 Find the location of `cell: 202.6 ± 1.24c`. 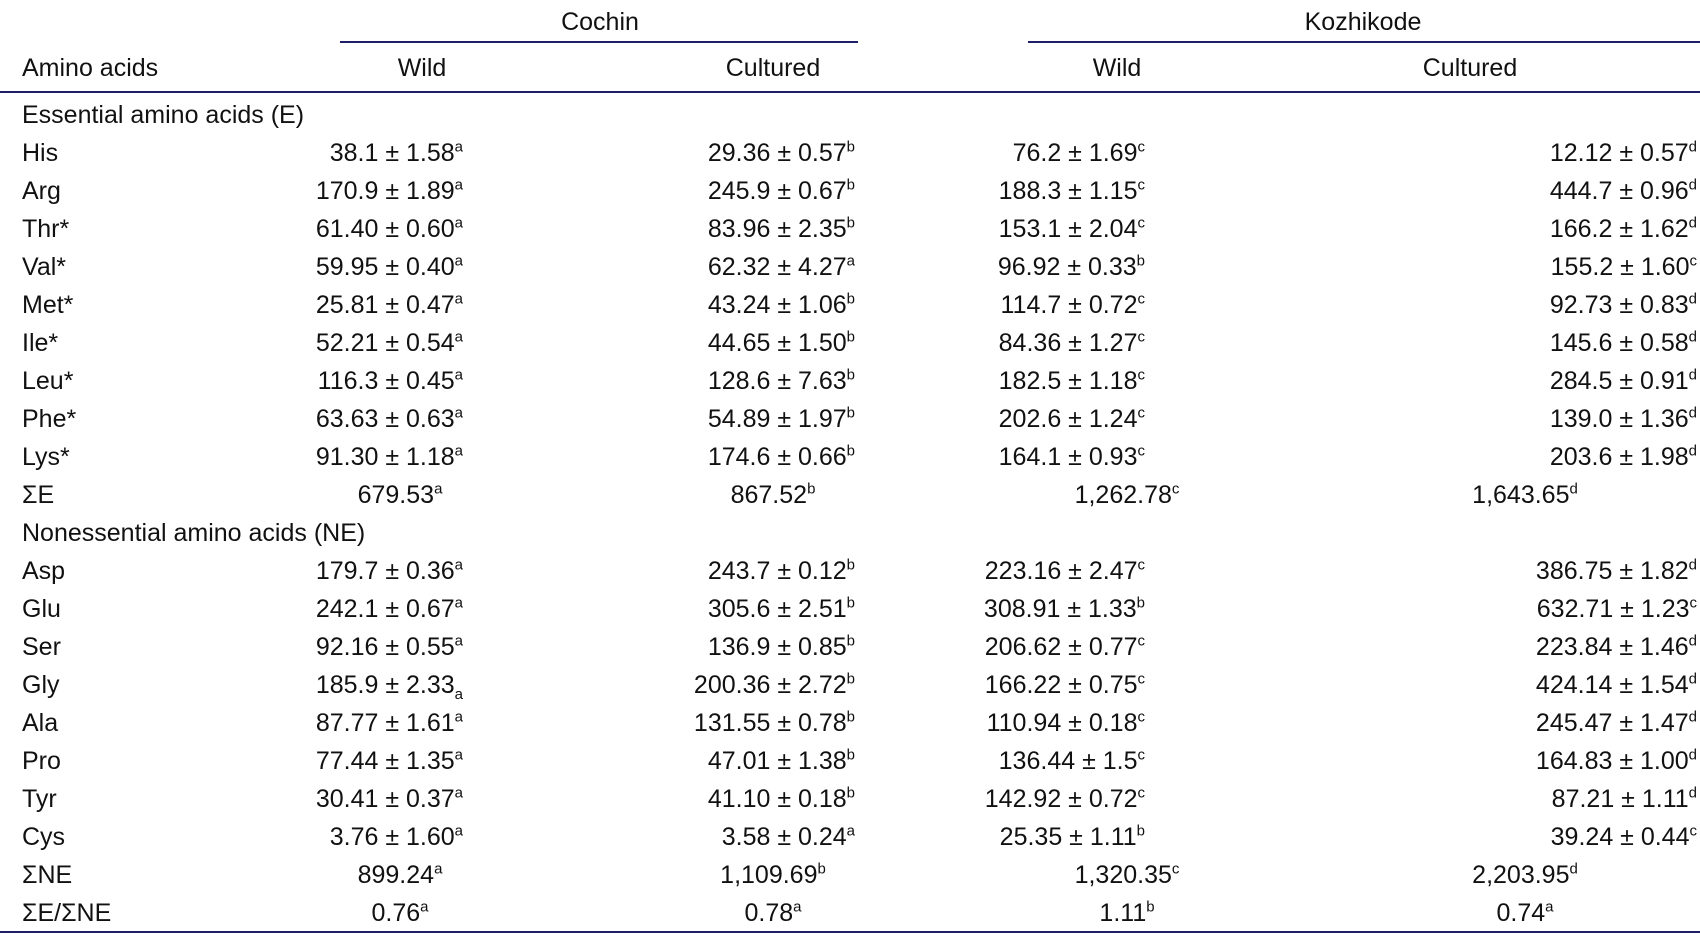

cell: 202.6 ± 1.24c is located at coordinates (1072, 419).